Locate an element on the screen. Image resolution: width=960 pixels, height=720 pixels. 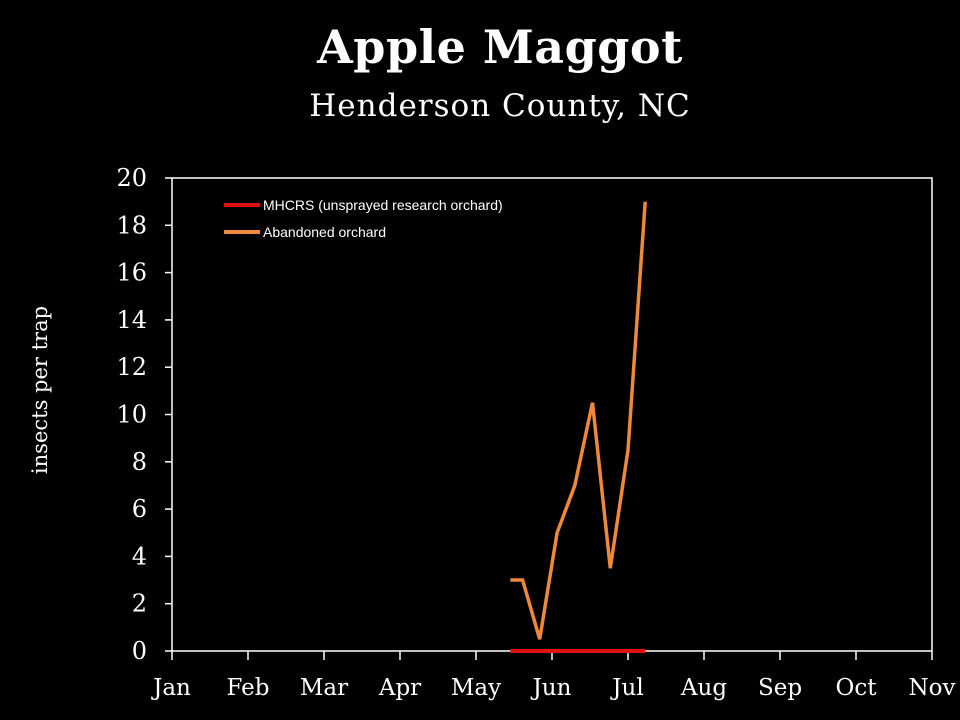
chart-subtitle: Henderson County, NC is located at coordinates (500, 106).